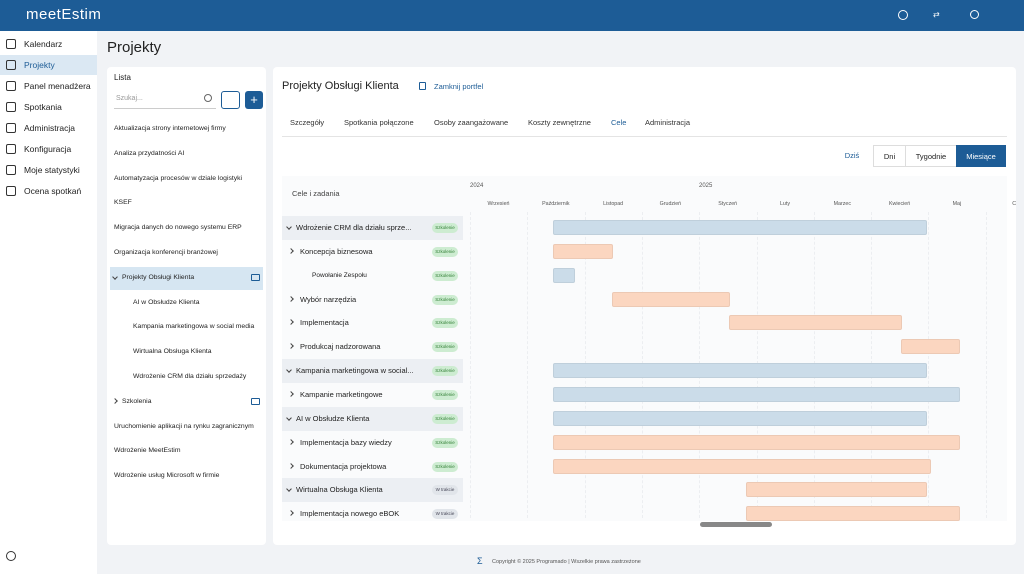 Image resolution: width=1024 pixels, height=574 pixels. Describe the element at coordinates (166, 303) in the screenshot. I see `list-item: AI w Obsłudze Klienta` at that location.